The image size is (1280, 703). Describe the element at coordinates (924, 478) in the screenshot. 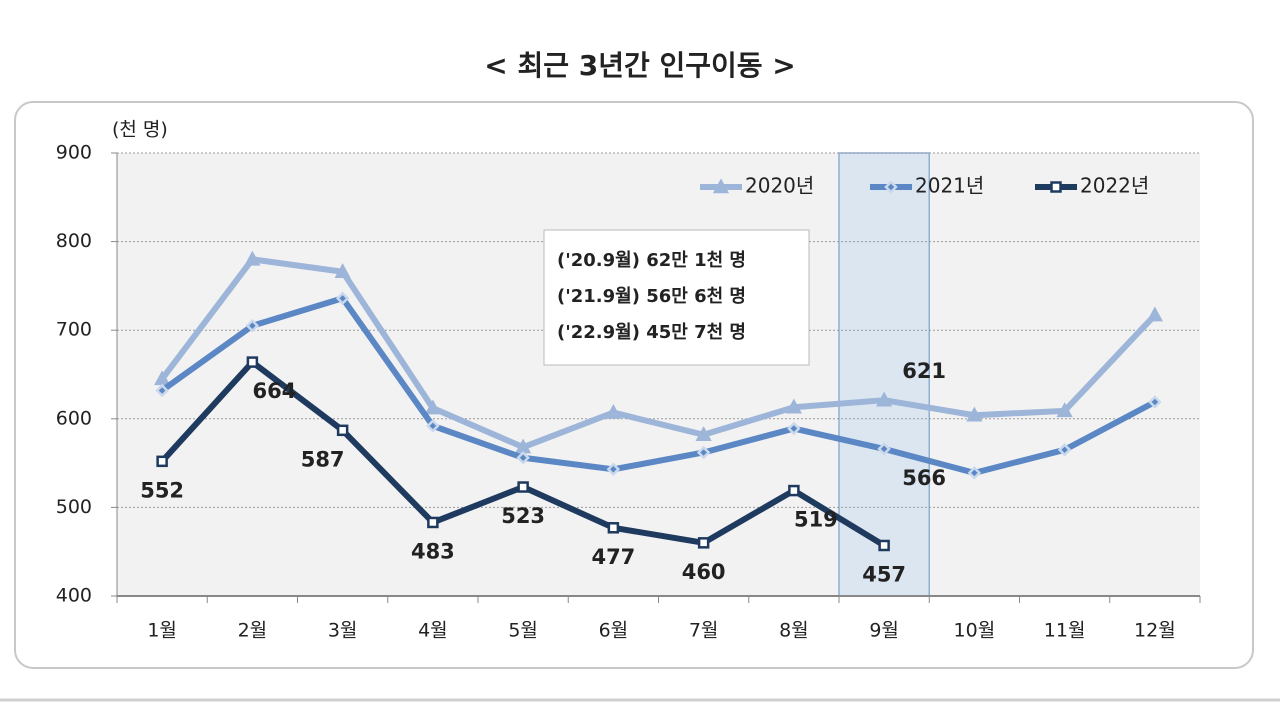

I see `data-label: 566` at that location.